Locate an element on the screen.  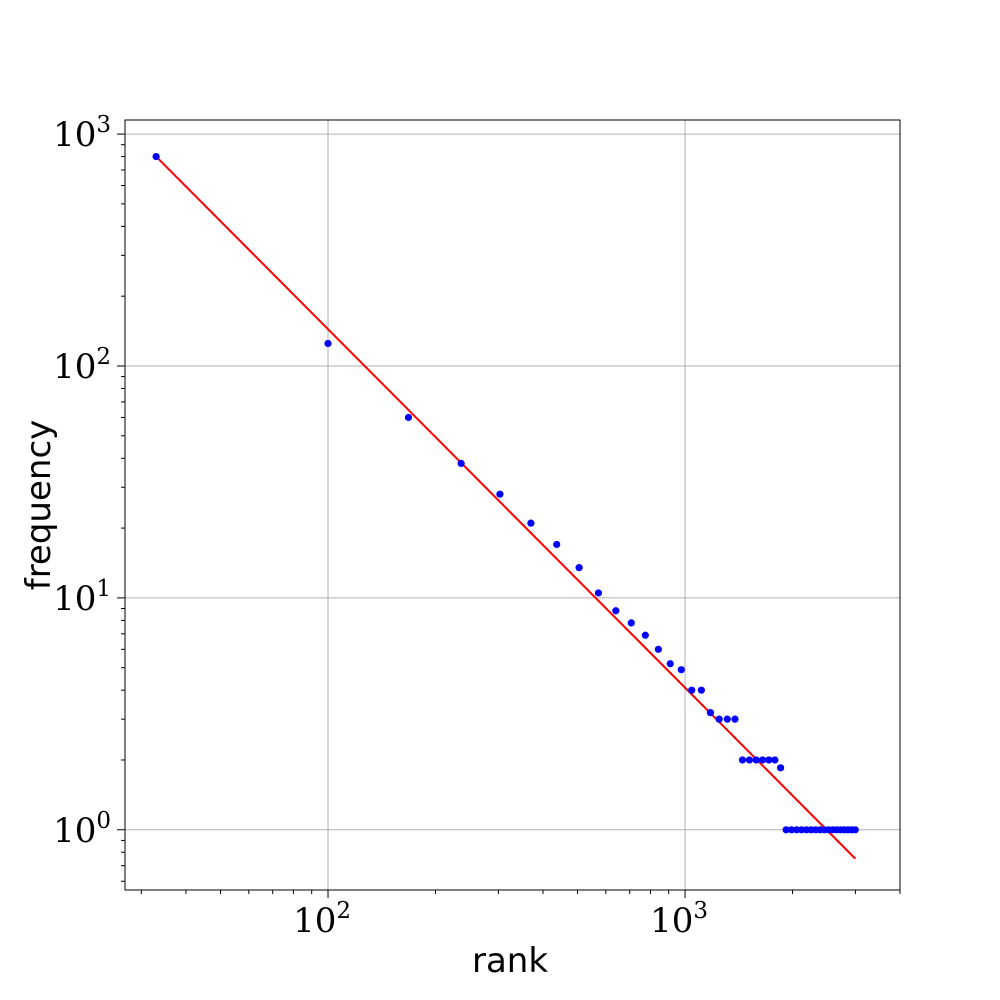
y-tick-label: 101 is located at coordinates (82, 597).